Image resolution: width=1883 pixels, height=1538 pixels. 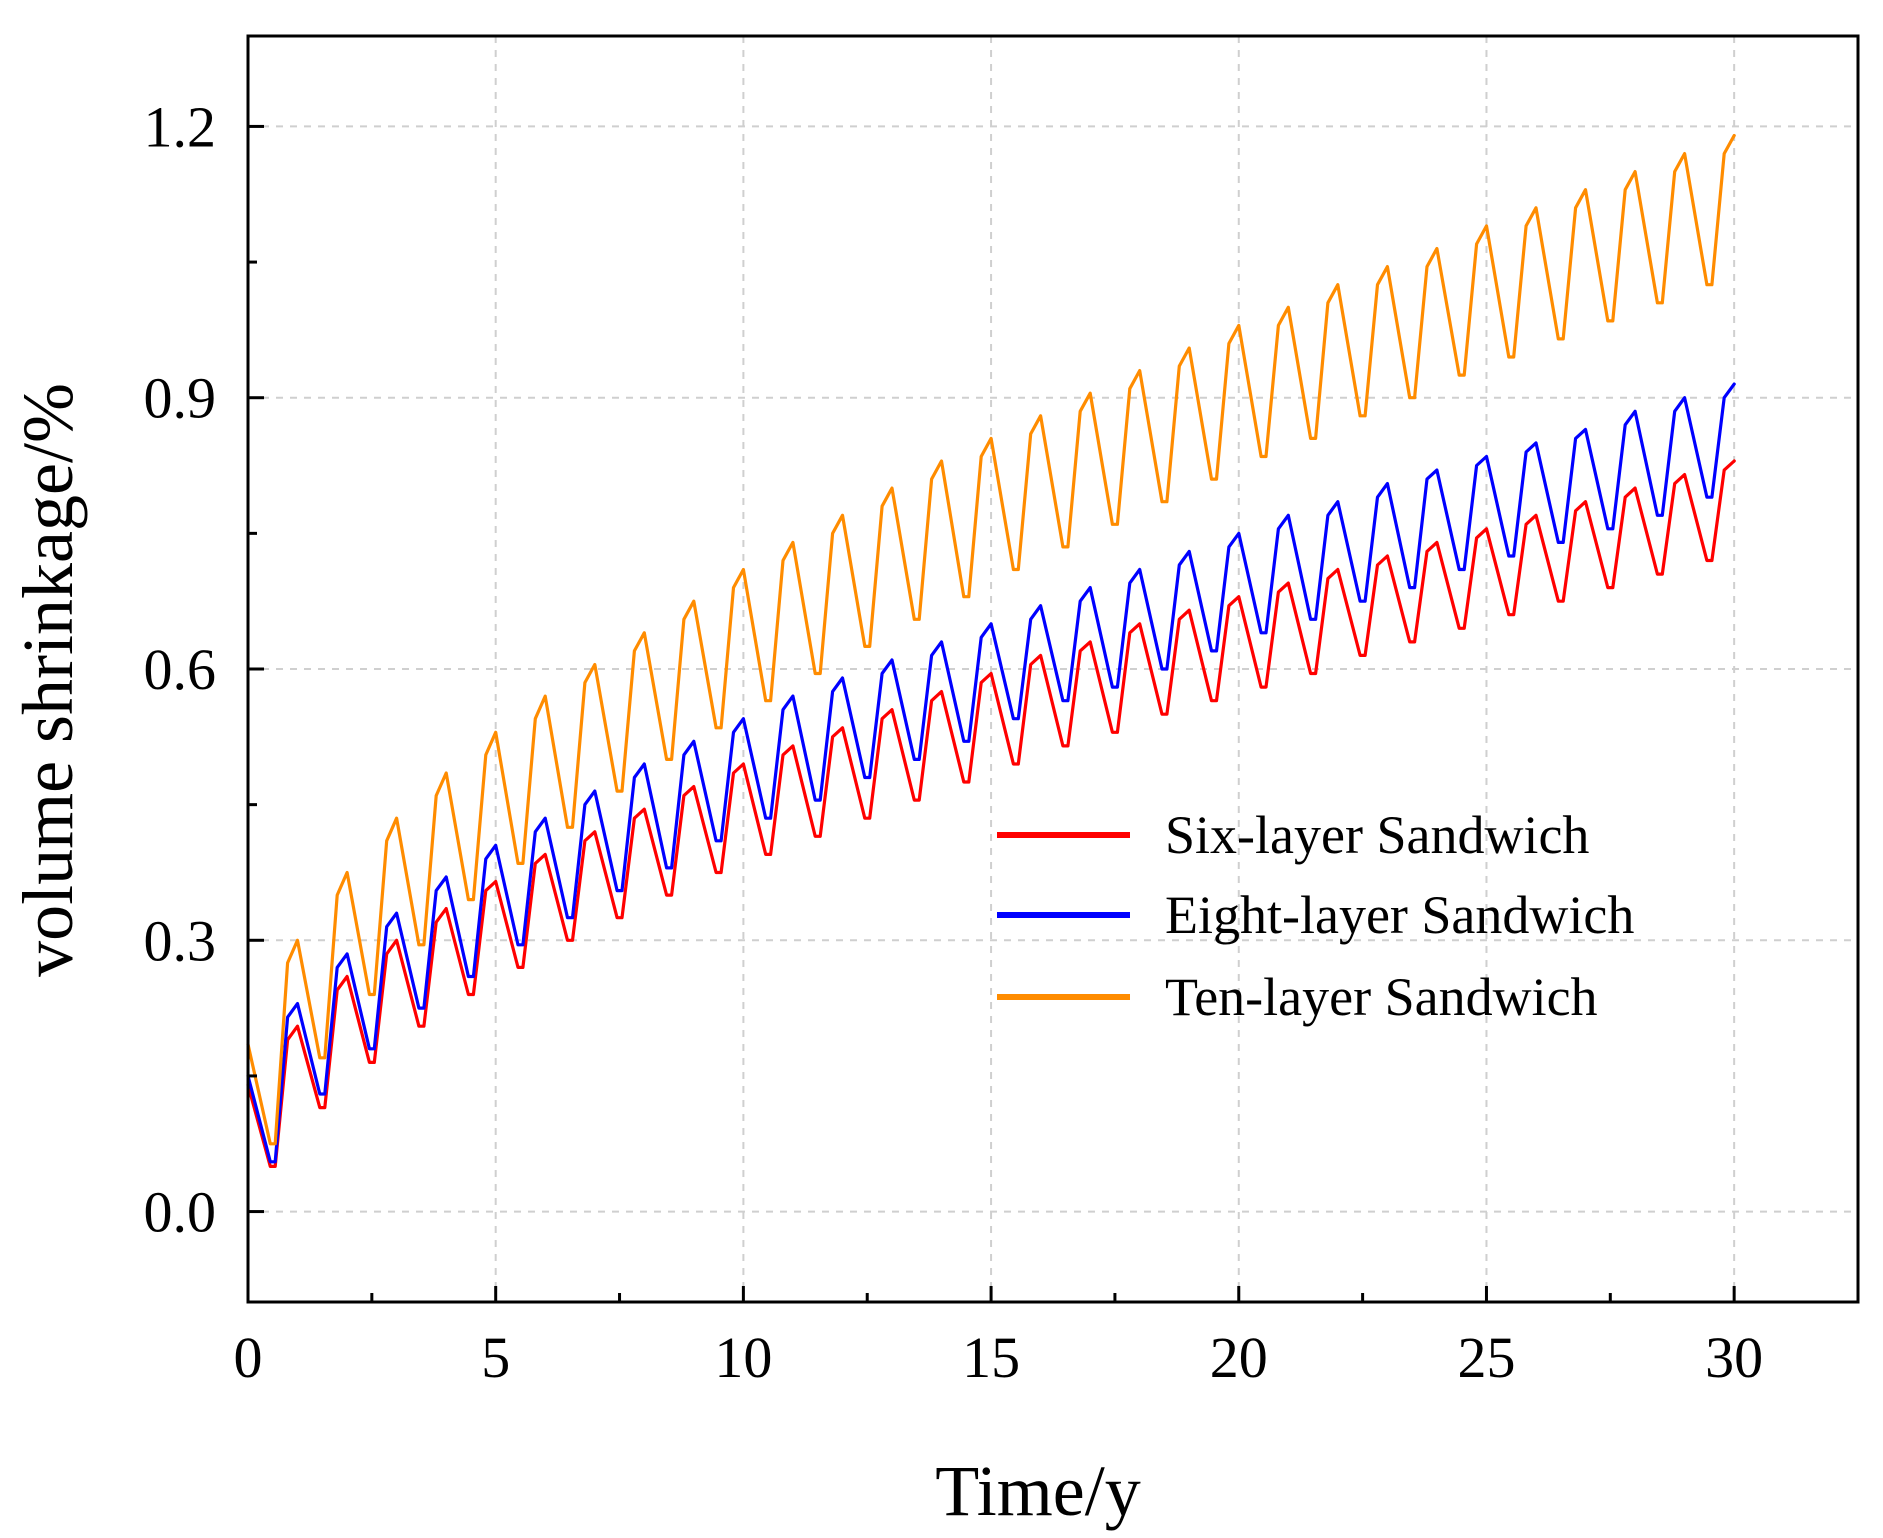 What do you see at coordinates (743, 1357) in the screenshot?
I see `x-tick-label-10: 10` at bounding box center [743, 1357].